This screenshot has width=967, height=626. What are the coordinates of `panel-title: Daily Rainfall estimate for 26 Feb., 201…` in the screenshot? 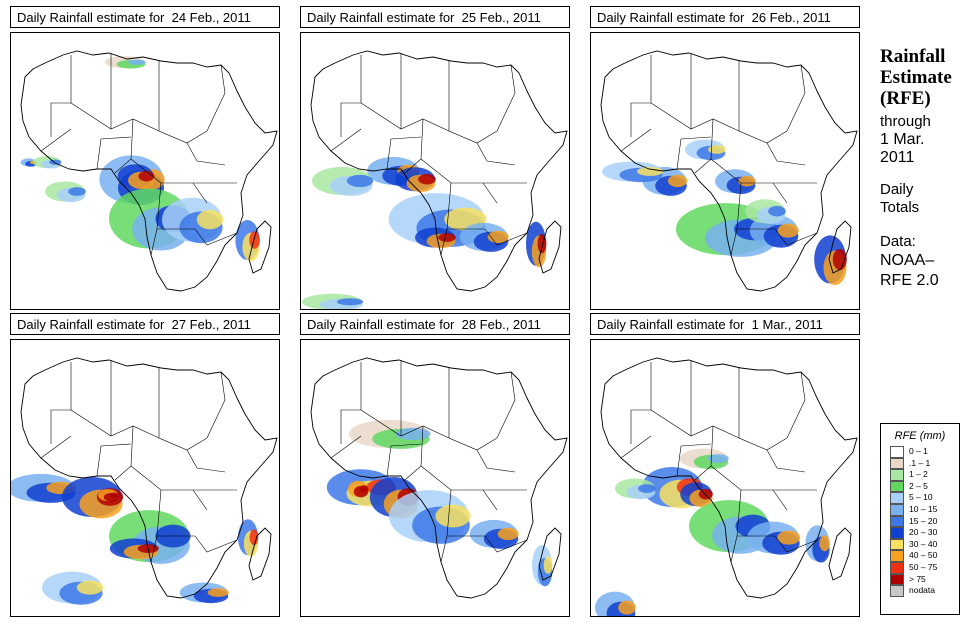 It's located at (725, 17).